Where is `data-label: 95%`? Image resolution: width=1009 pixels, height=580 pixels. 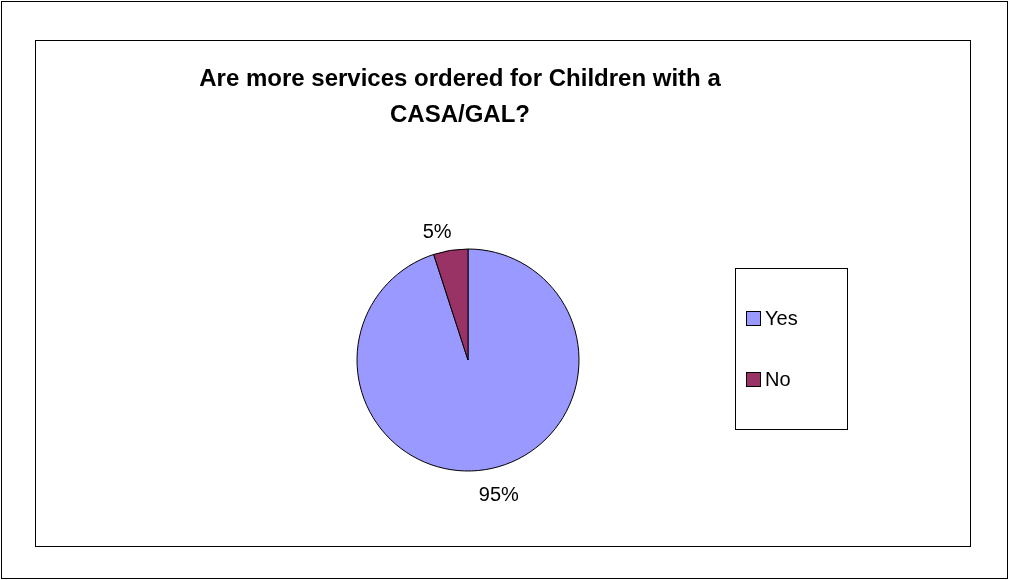
data-label: 95% is located at coordinates (499, 493).